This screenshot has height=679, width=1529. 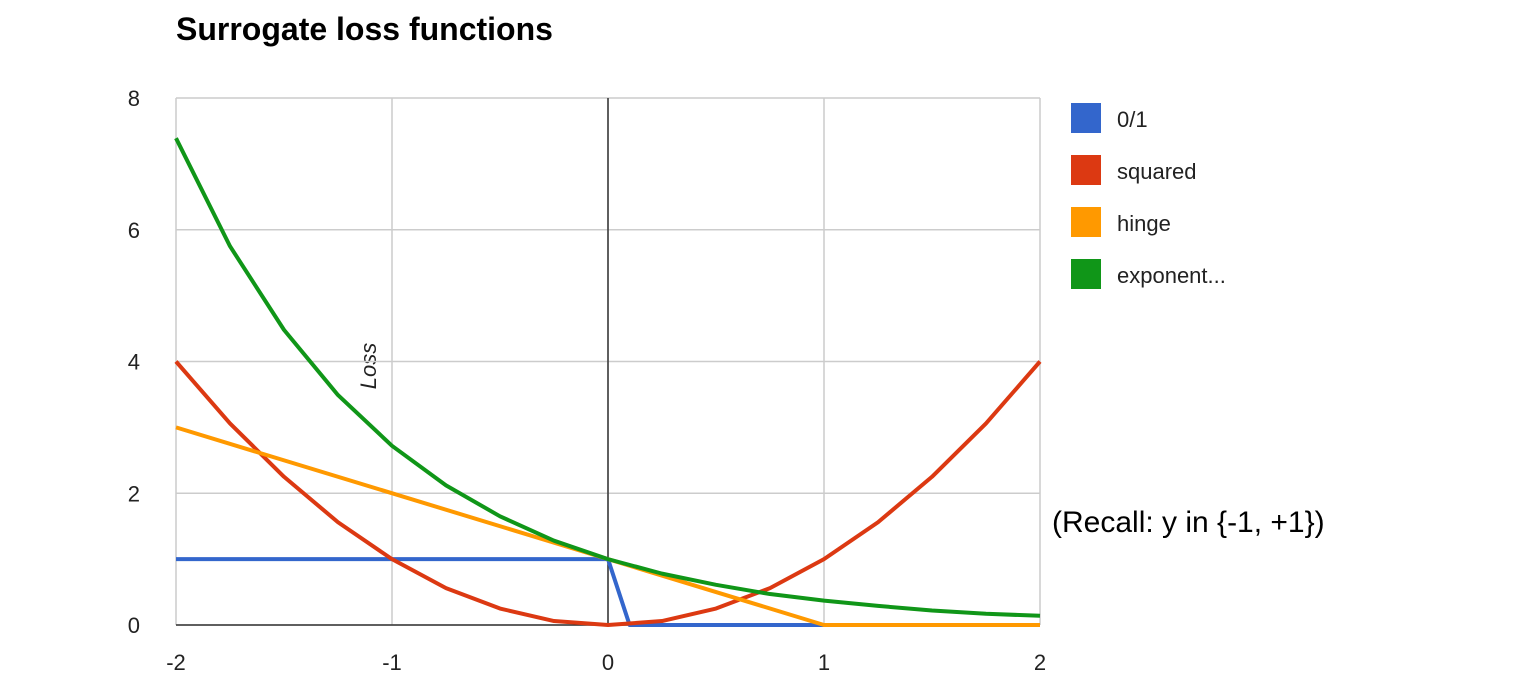 I want to click on x-tick-label: 2, so click(x=1040, y=662).